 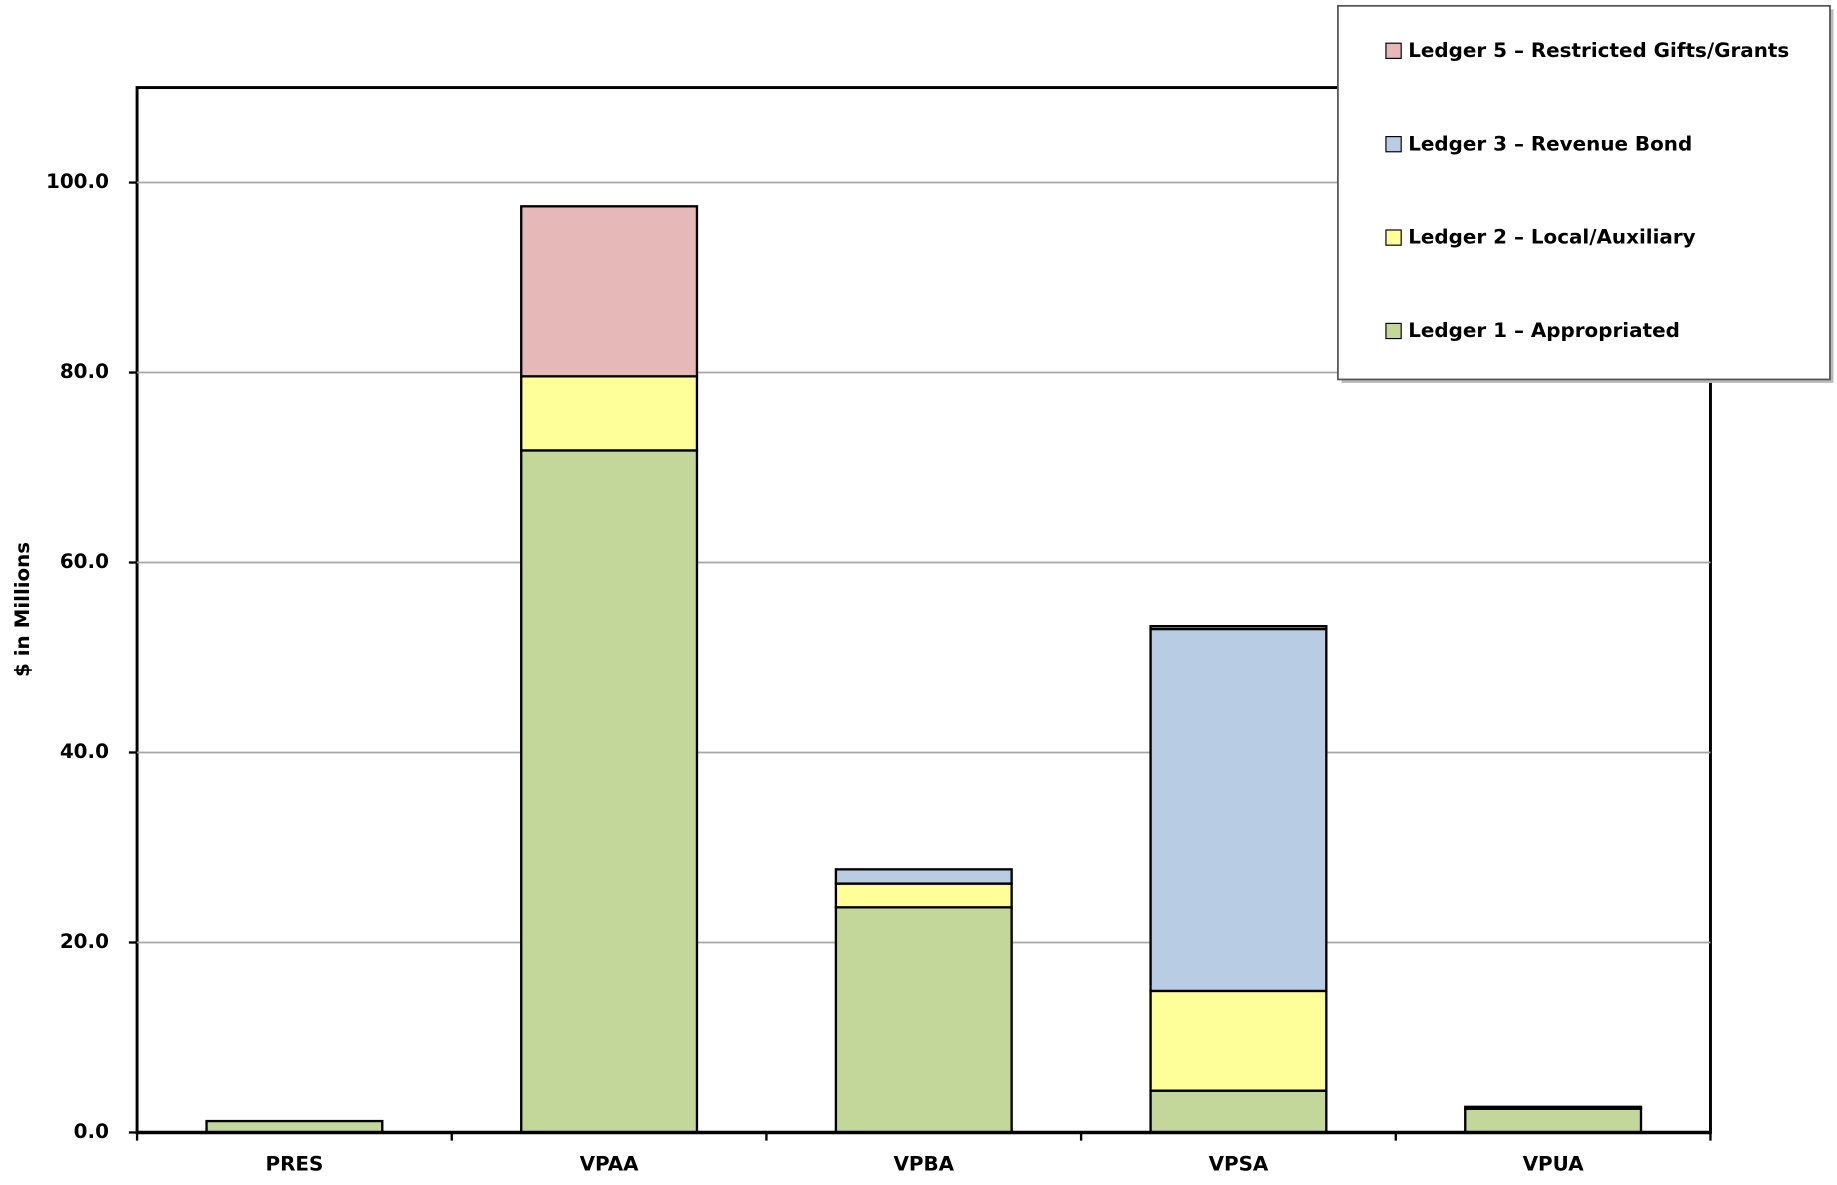 What do you see at coordinates (1239, 1164) in the screenshot?
I see `x-tick-label: VPSA` at bounding box center [1239, 1164].